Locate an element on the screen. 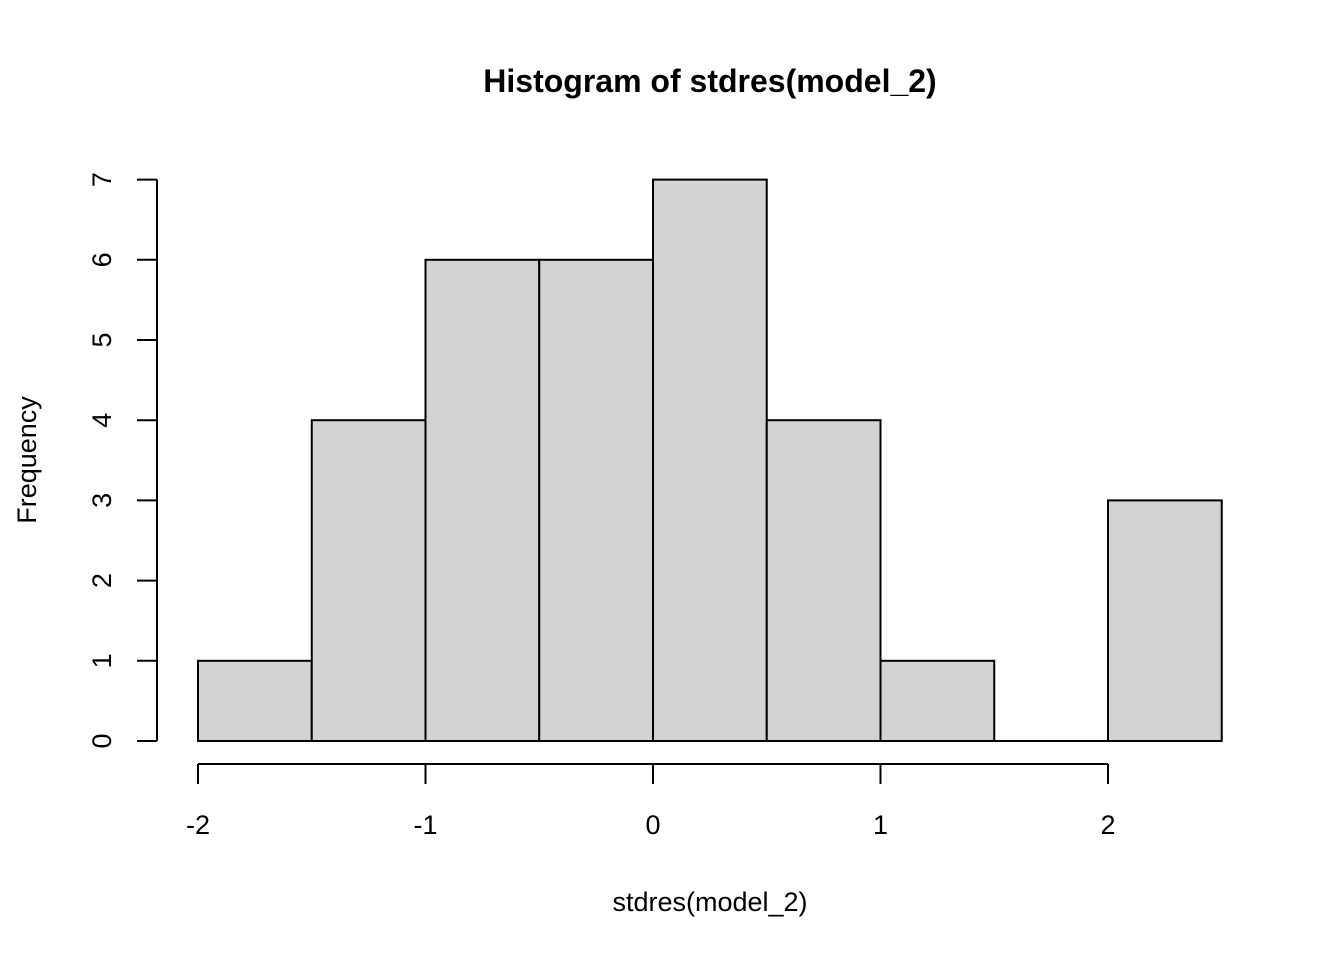  x-tick-label: 0 is located at coordinates (652, 825).